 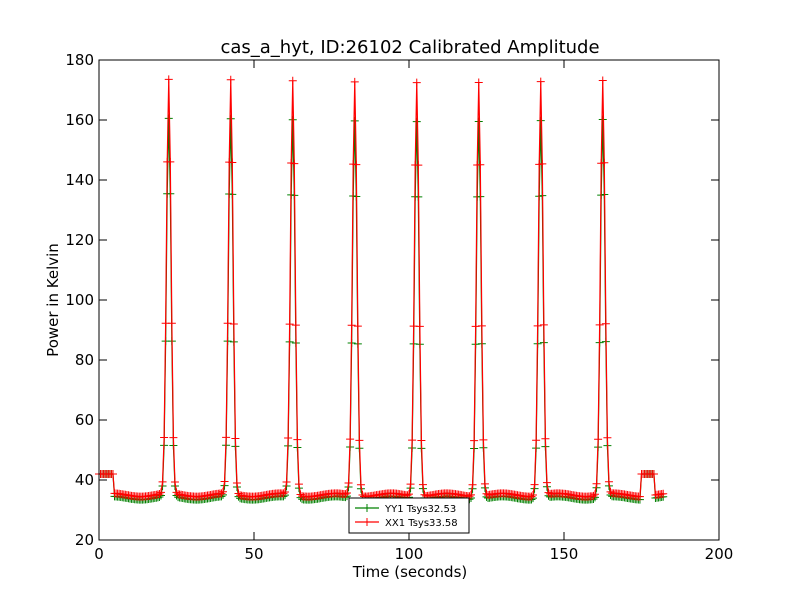 What do you see at coordinates (84, 360) in the screenshot?
I see `y-tick-label: 80` at bounding box center [84, 360].